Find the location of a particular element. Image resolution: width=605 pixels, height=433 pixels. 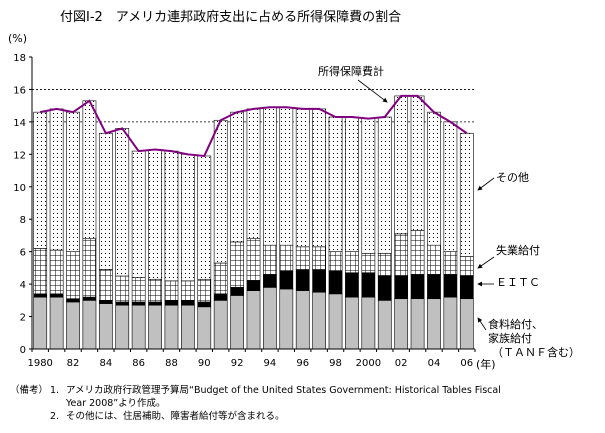

y-tick-labels: 0 2 4 6 8 10 12 14 16 18 is located at coordinates (22, 204).